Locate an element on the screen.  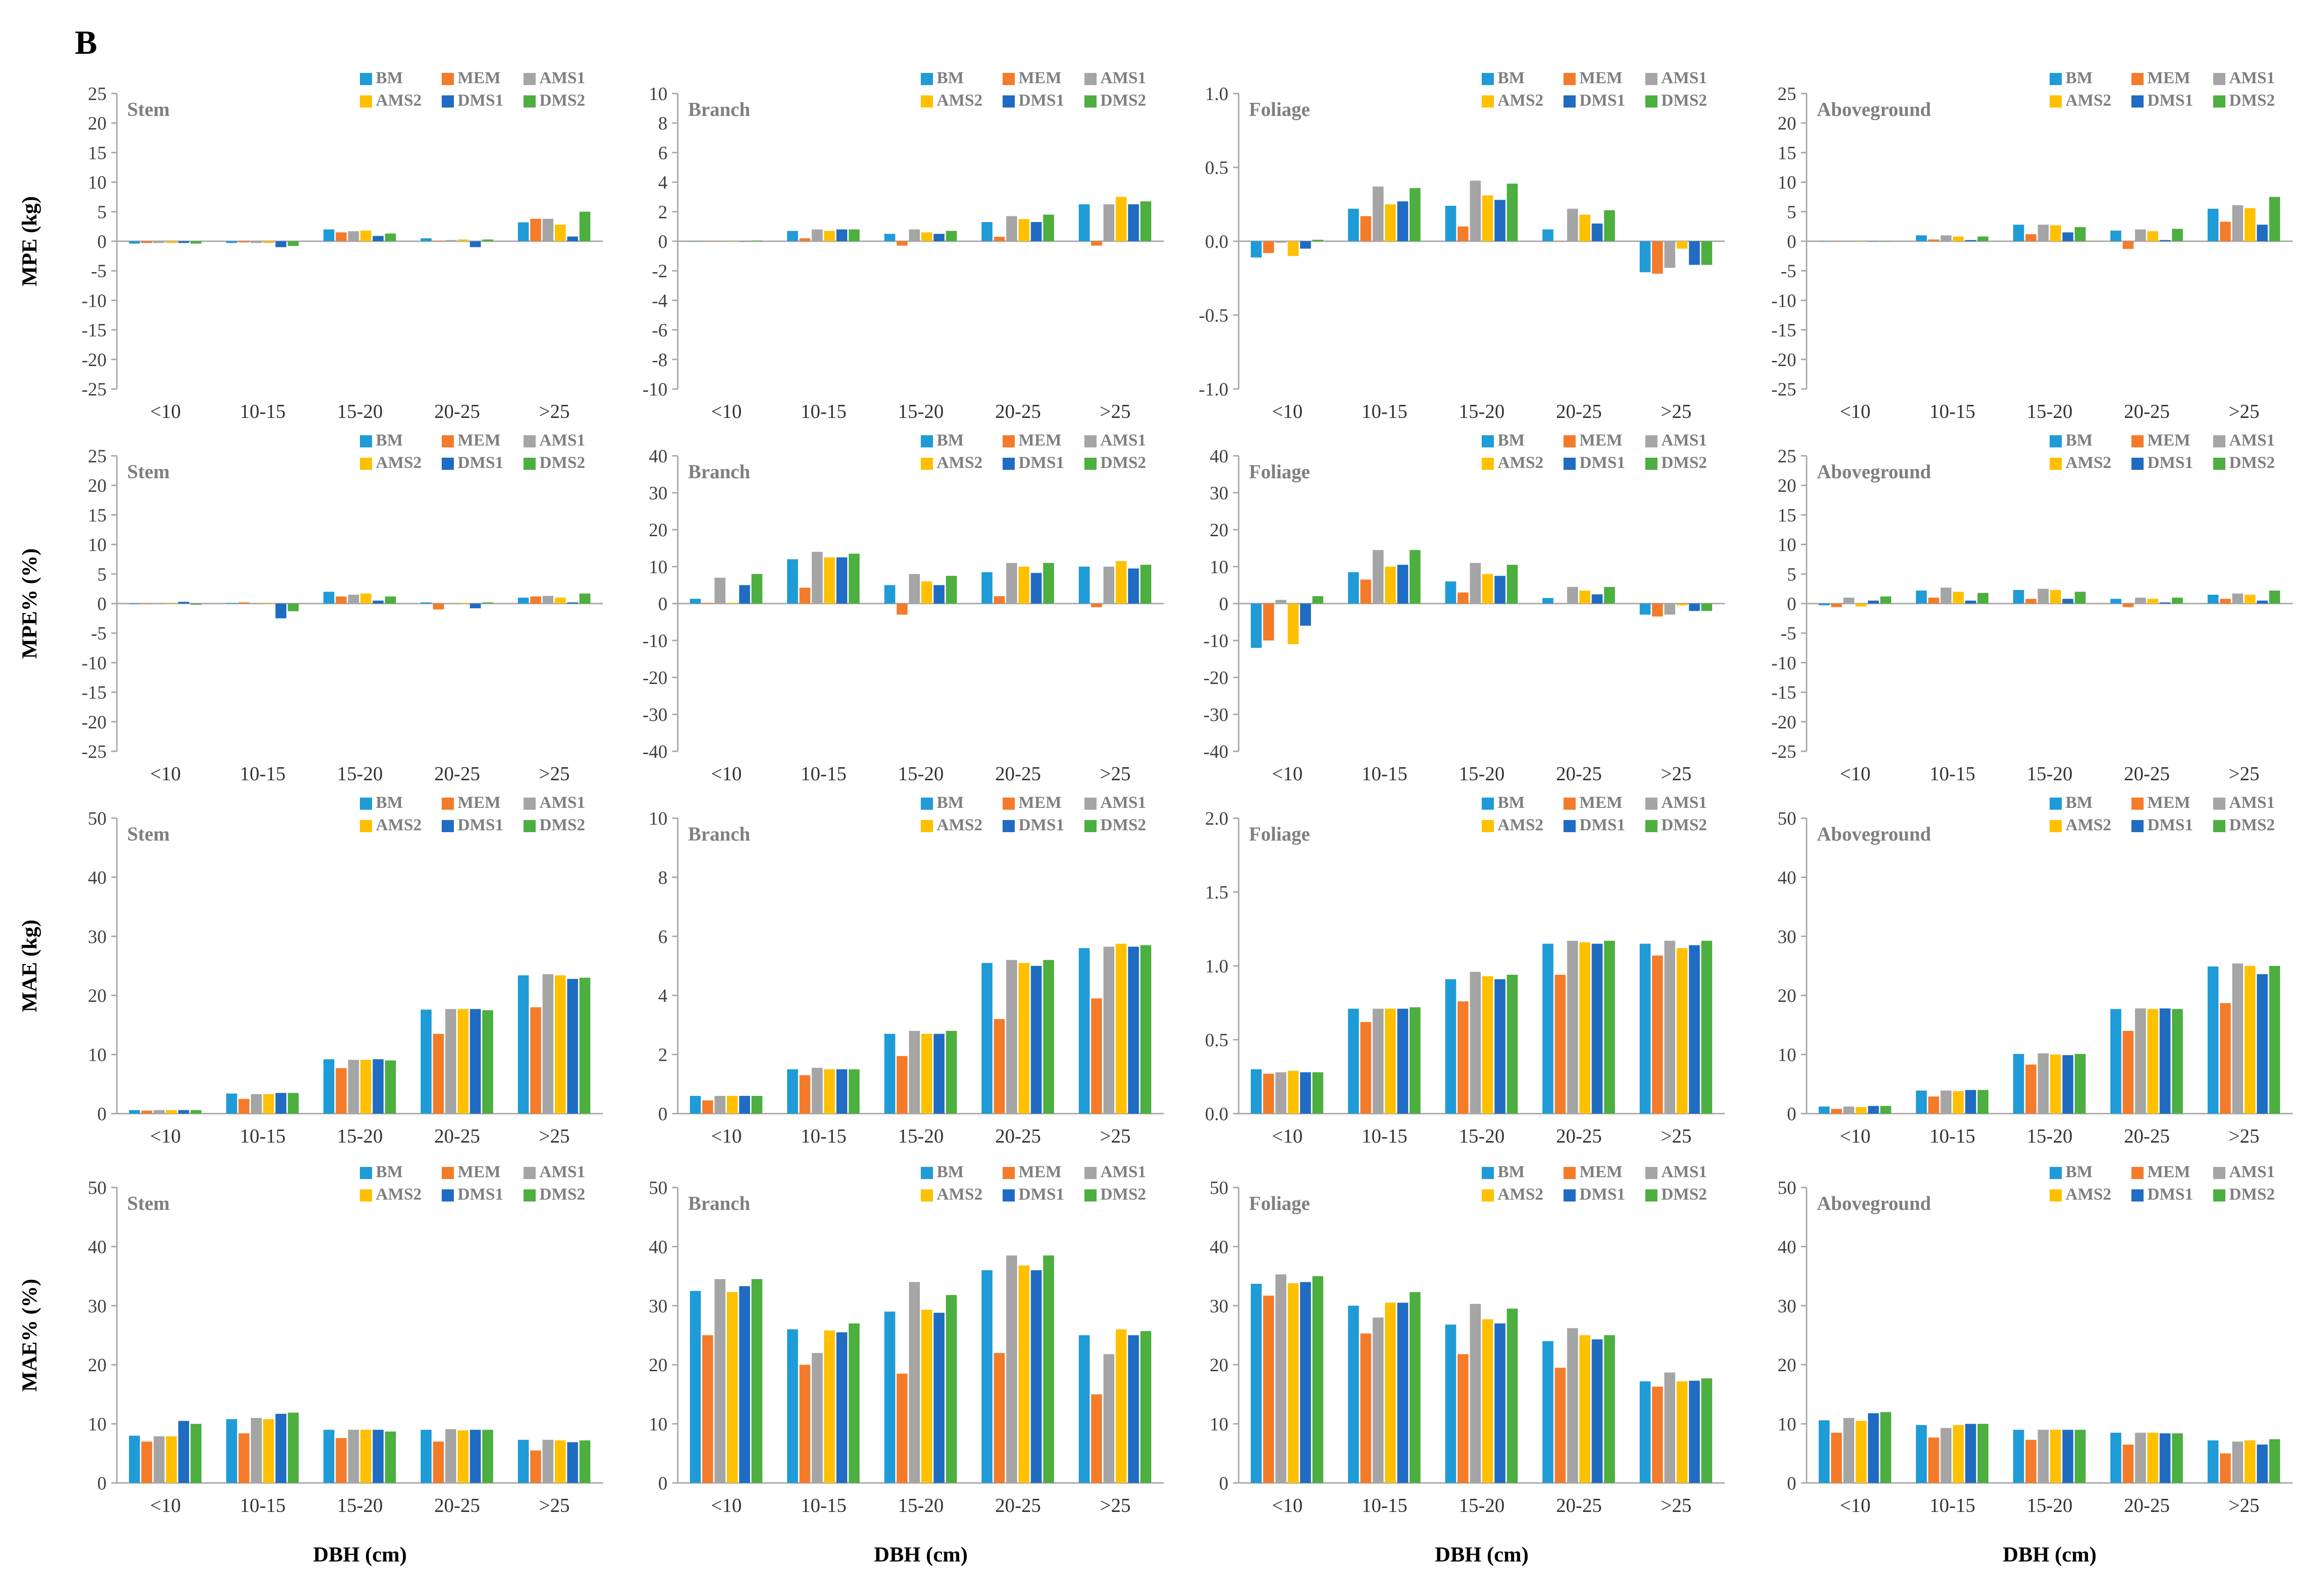
y-tick-label: 0 is located at coordinates (1792, 603).